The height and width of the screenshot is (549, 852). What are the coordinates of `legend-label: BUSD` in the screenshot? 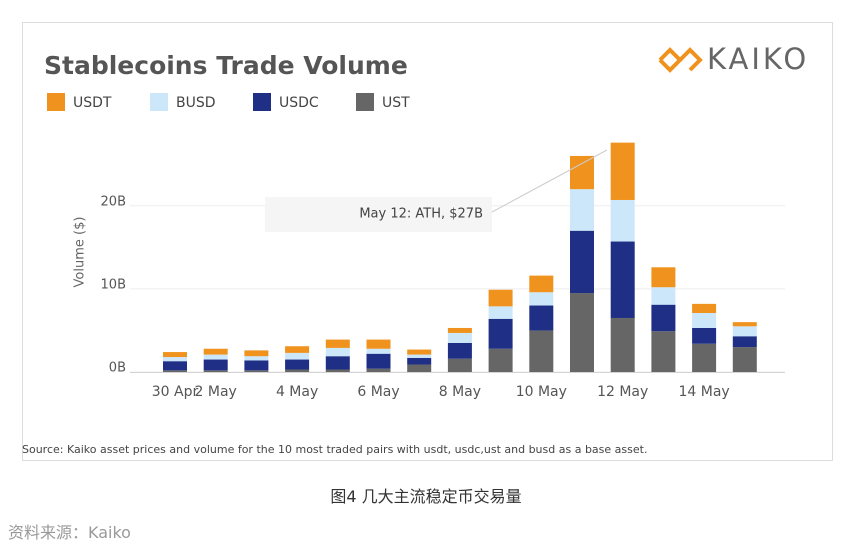 It's located at (196, 103).